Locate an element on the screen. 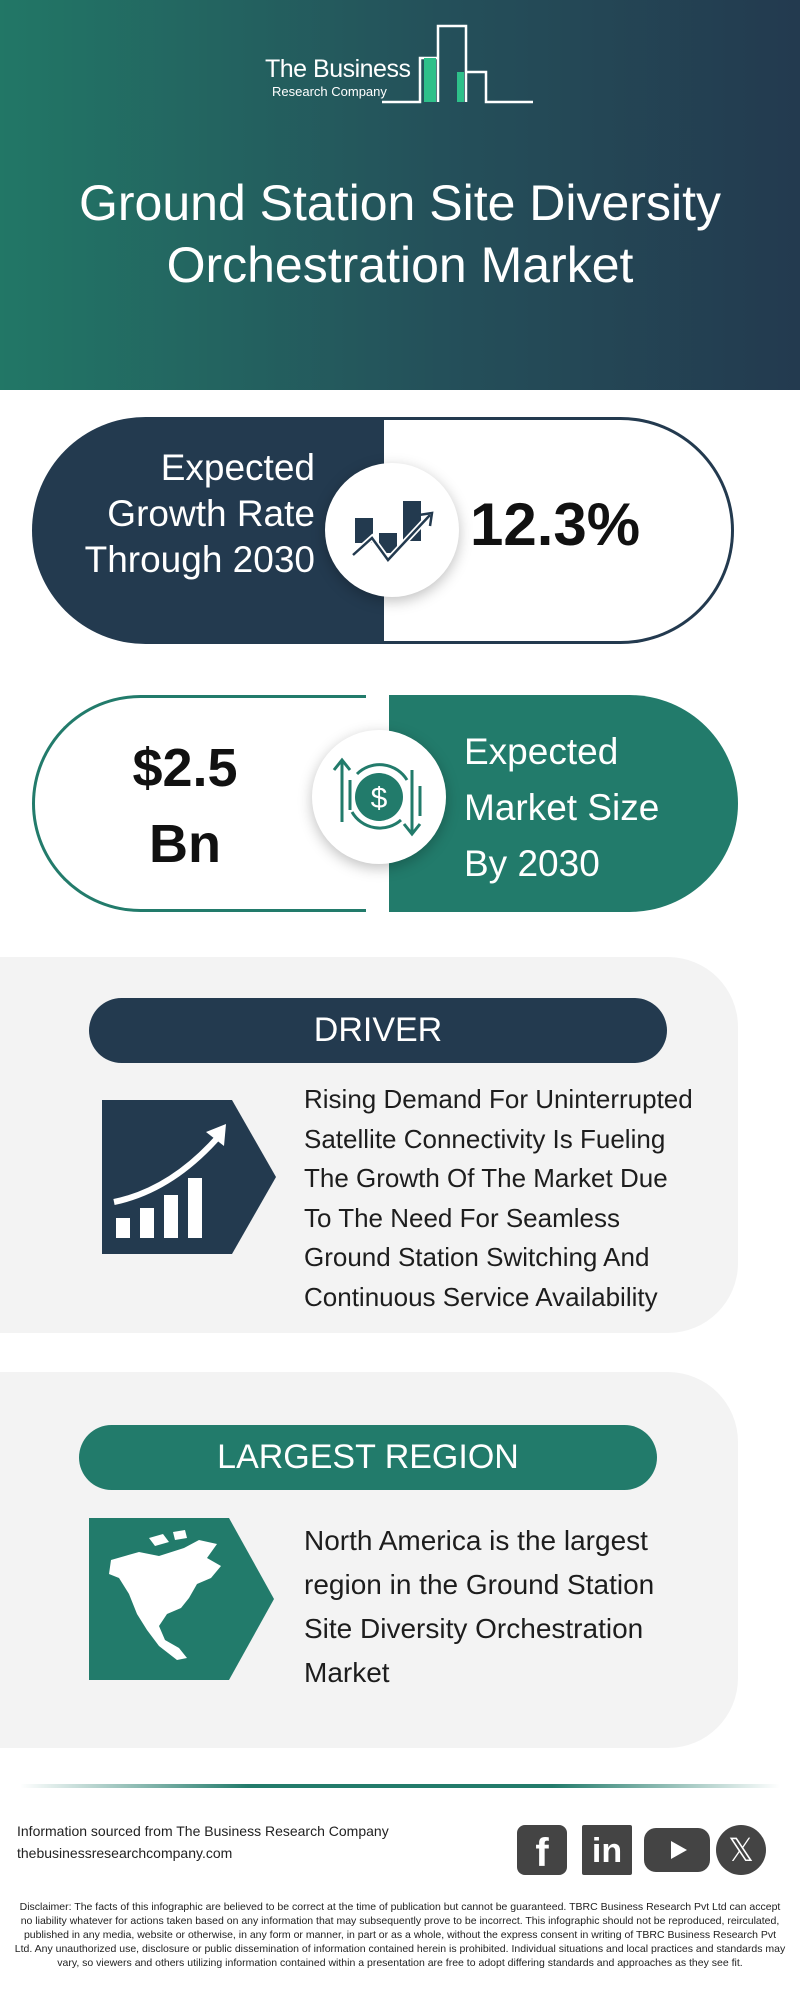  text-line: North America is the largest is located at coordinates (476, 1540).